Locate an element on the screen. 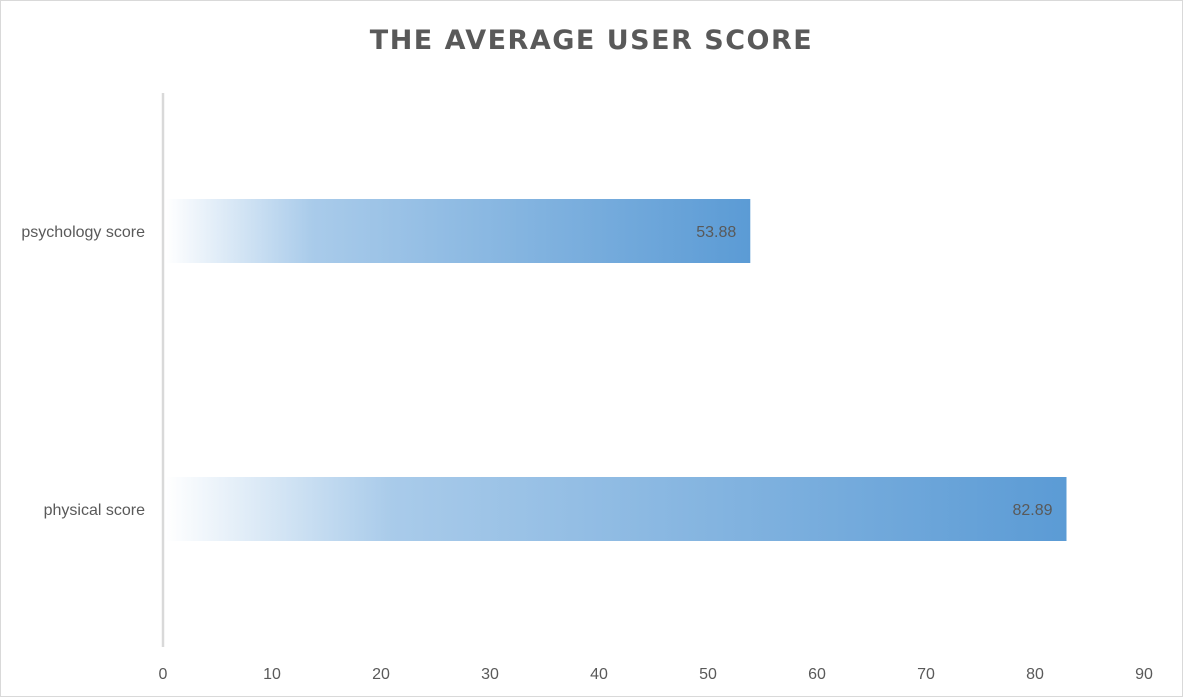  x-tick-label: 0 is located at coordinates (163, 674).